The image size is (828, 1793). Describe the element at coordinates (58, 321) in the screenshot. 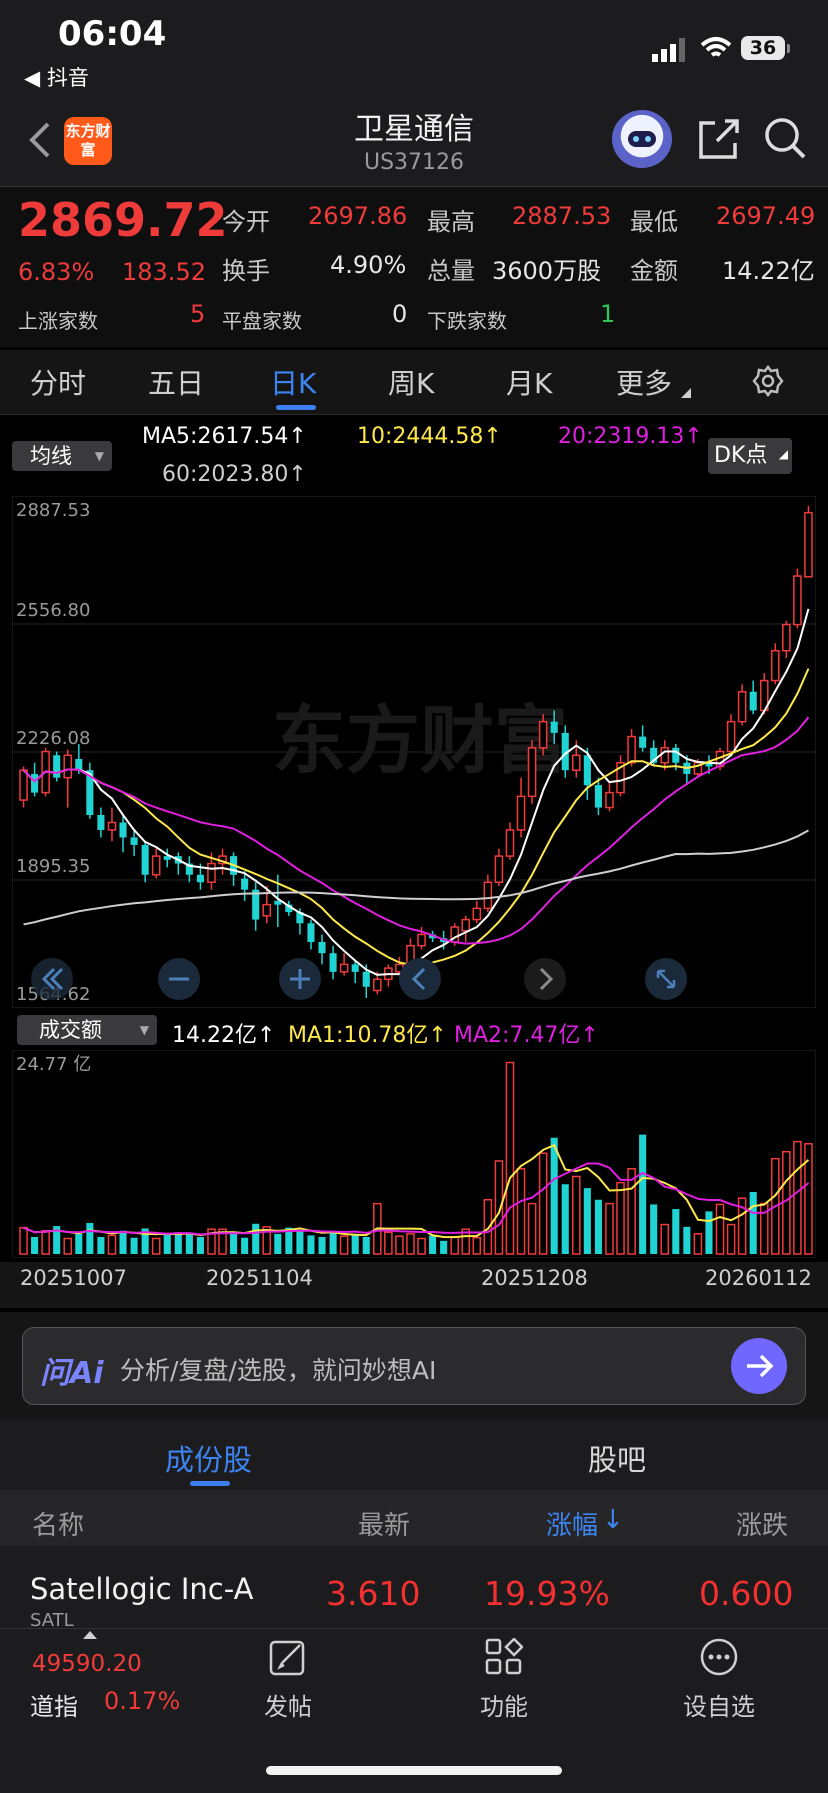

I see `advancers-label: 上涨家数` at that location.